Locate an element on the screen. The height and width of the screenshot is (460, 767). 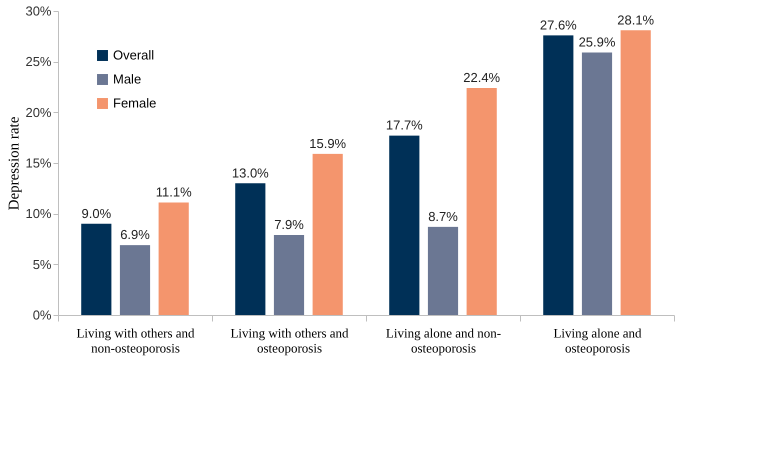
data-label: 7.9% is located at coordinates (289, 224).